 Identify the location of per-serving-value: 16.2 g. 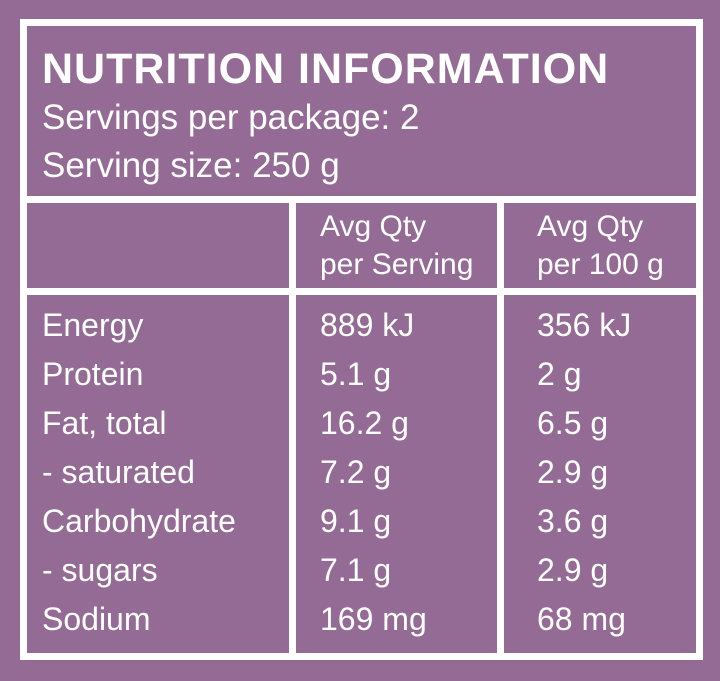
(364, 423).